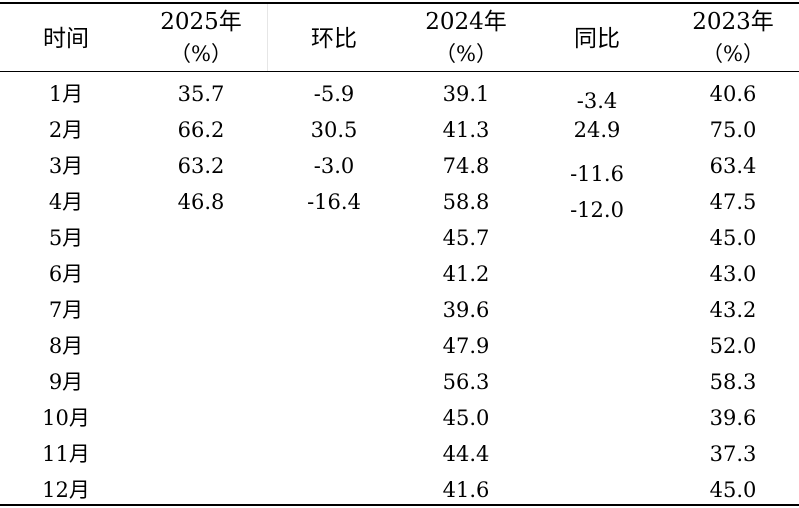 The image size is (799, 508). I want to click on header-month: 时间, so click(66, 39).